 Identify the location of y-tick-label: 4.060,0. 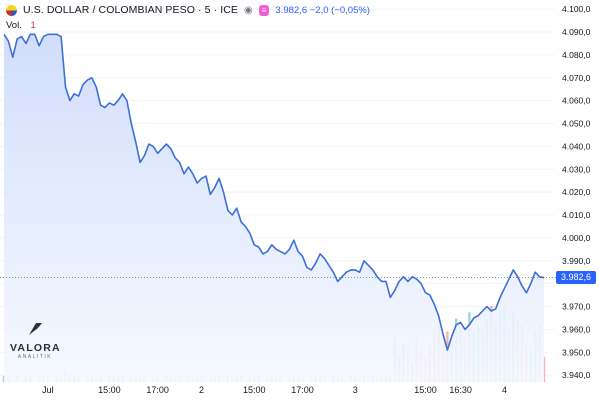
(576, 101).